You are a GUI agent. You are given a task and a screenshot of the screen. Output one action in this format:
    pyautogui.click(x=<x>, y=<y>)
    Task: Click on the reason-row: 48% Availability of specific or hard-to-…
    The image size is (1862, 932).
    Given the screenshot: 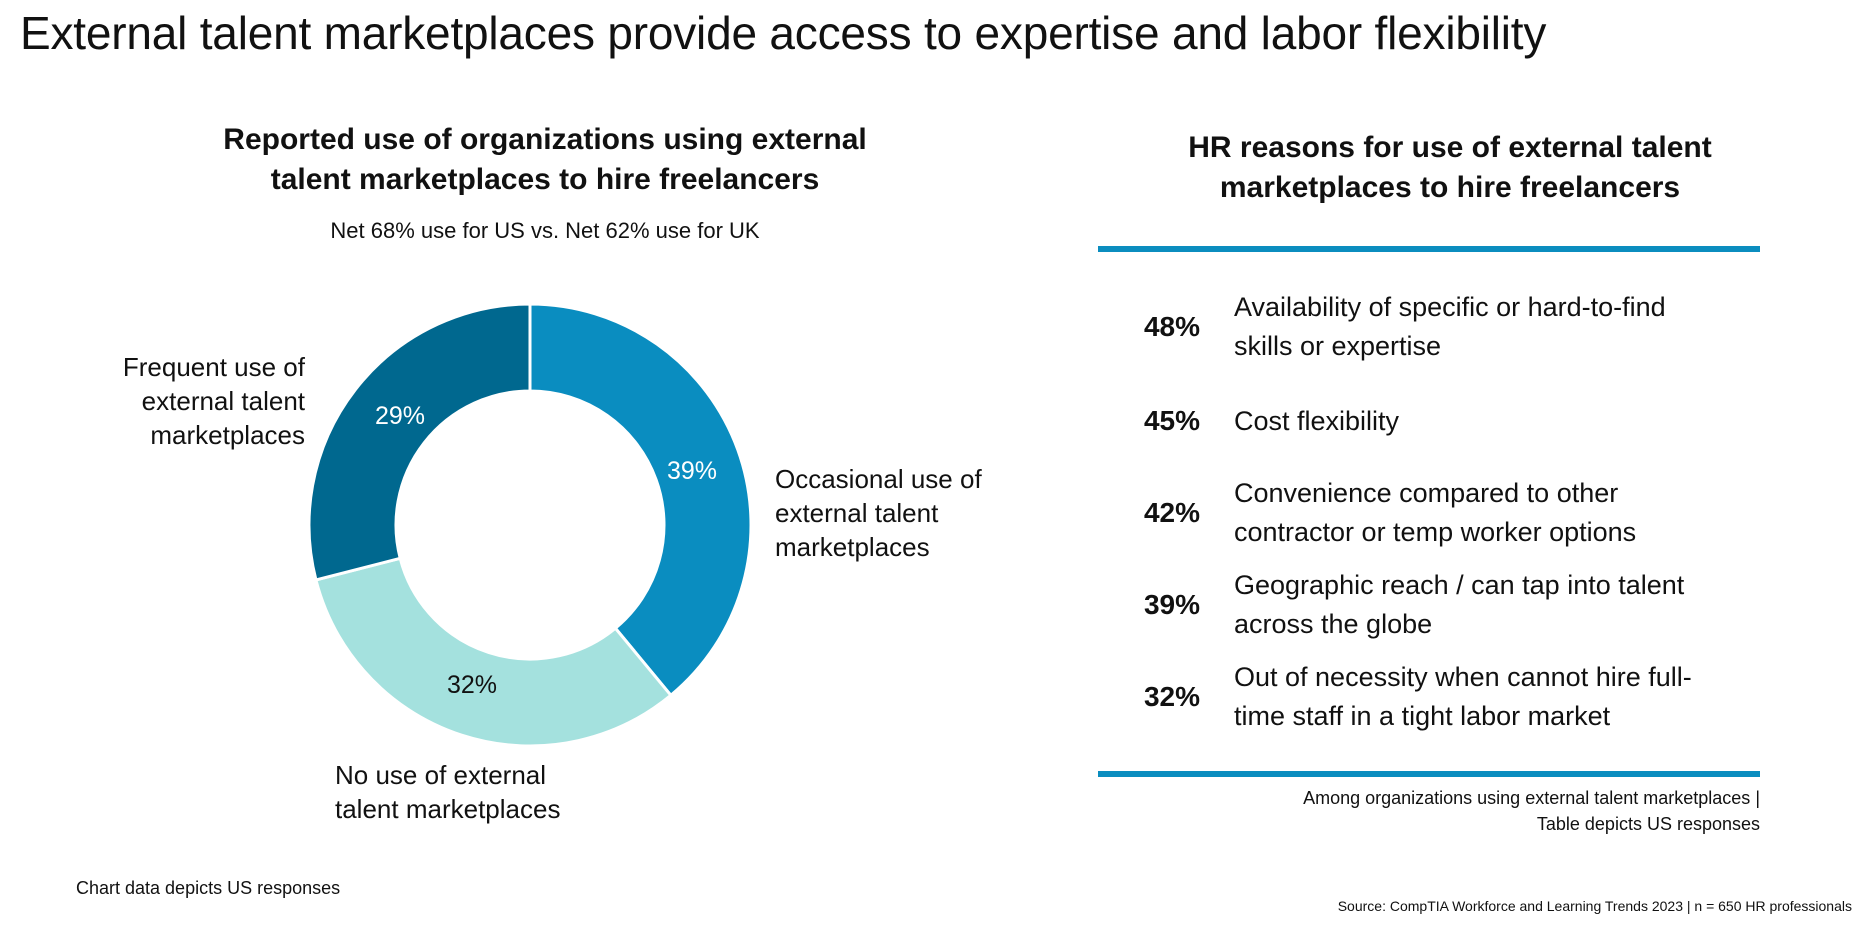 What is the action you would take?
    pyautogui.click(x=1429, y=327)
    